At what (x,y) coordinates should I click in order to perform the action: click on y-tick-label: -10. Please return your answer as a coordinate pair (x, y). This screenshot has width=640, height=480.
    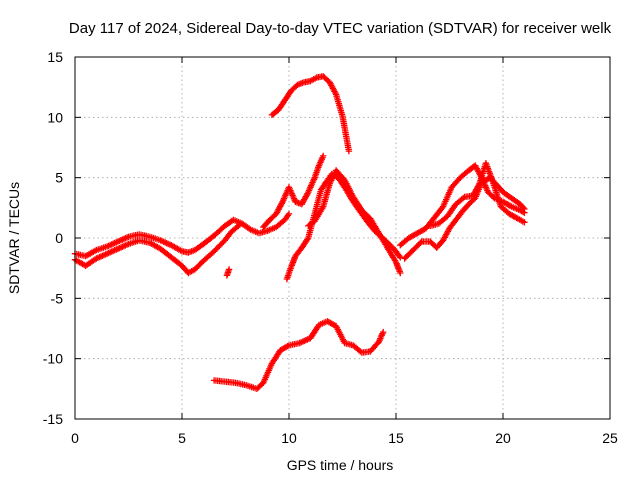
    Looking at the image, I should click on (53, 359).